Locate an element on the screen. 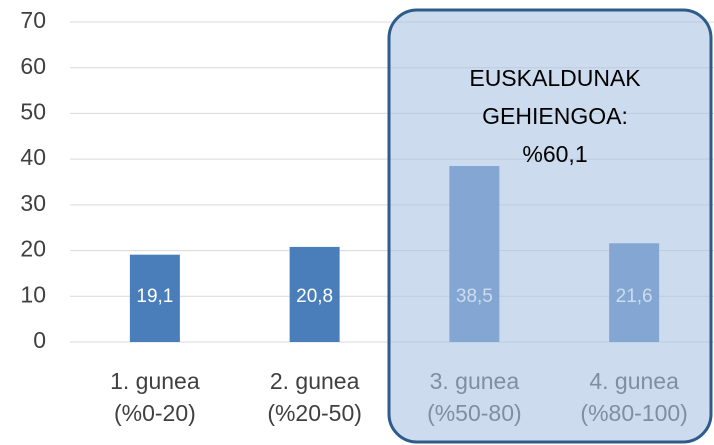 This screenshot has height=445, width=714. x-tick-label: (%0-20) is located at coordinates (155, 413).